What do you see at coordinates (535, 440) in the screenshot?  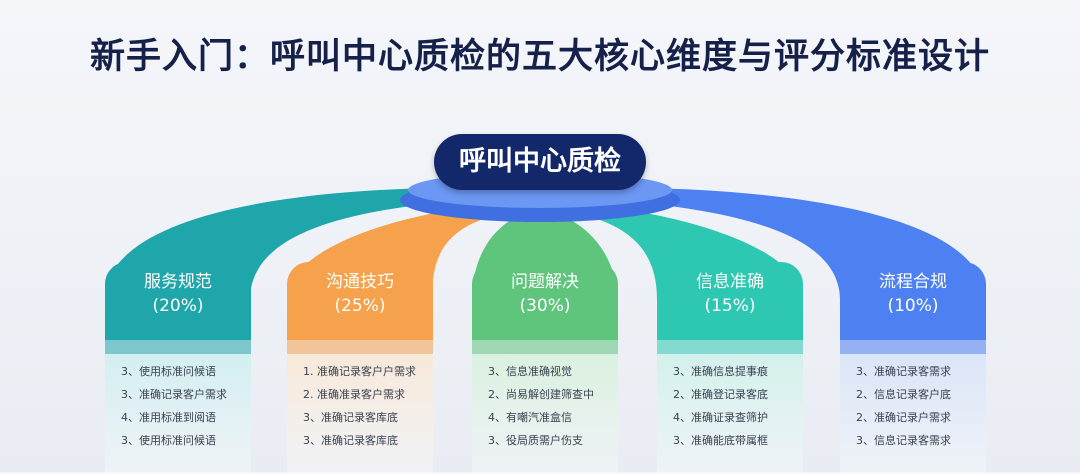 I see `criteria-item: 3、役局质需户伤支` at bounding box center [535, 440].